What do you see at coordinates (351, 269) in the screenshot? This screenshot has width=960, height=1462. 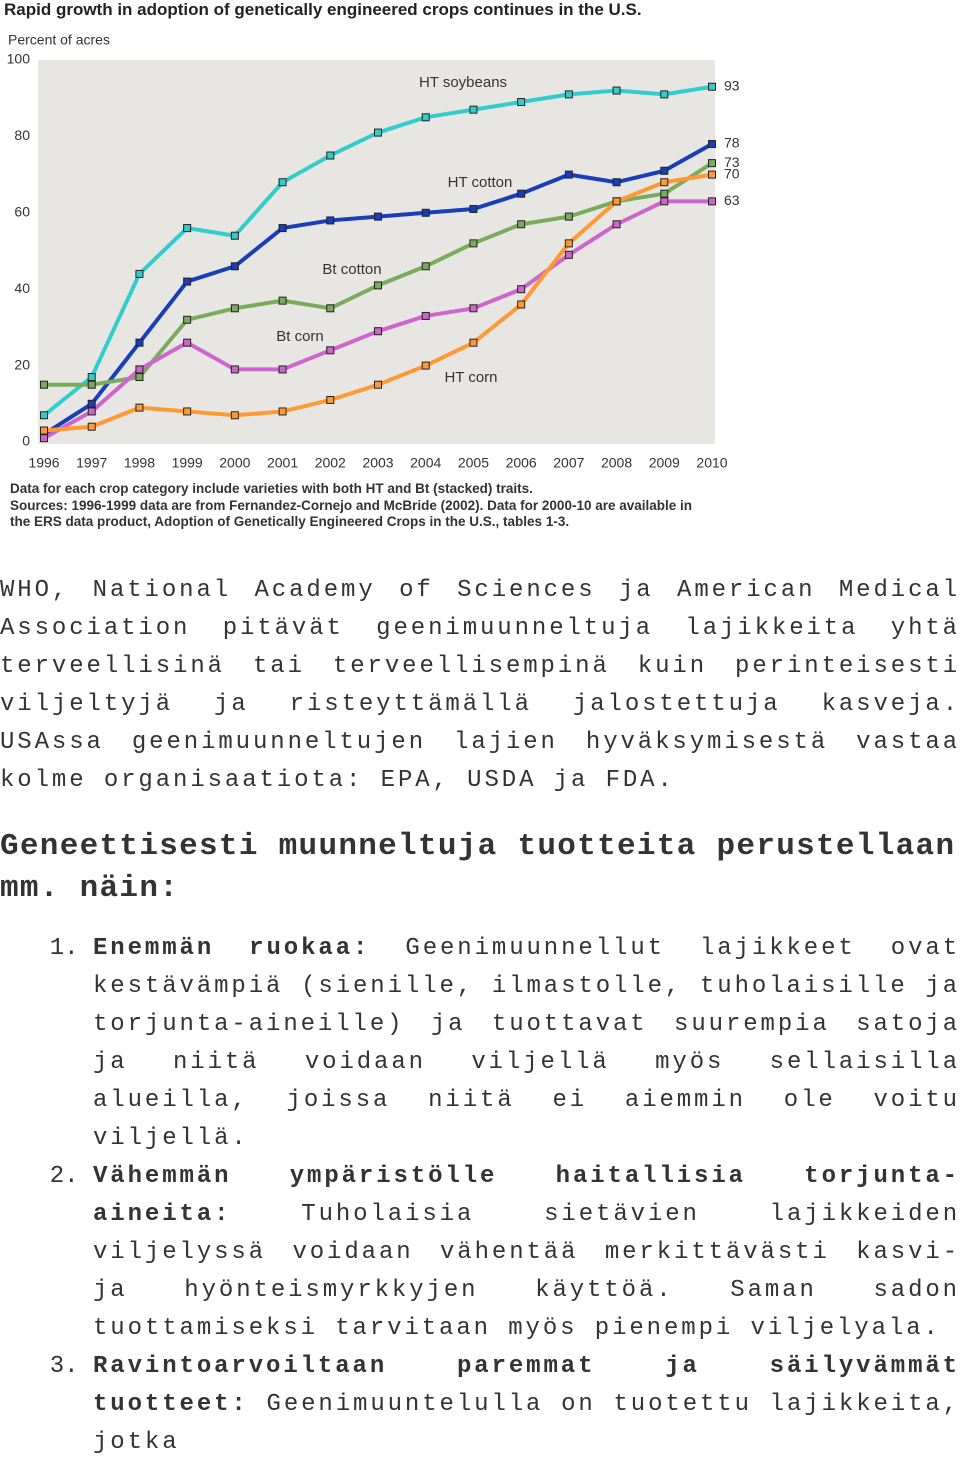 I see `series-label: Bt cotton` at bounding box center [351, 269].